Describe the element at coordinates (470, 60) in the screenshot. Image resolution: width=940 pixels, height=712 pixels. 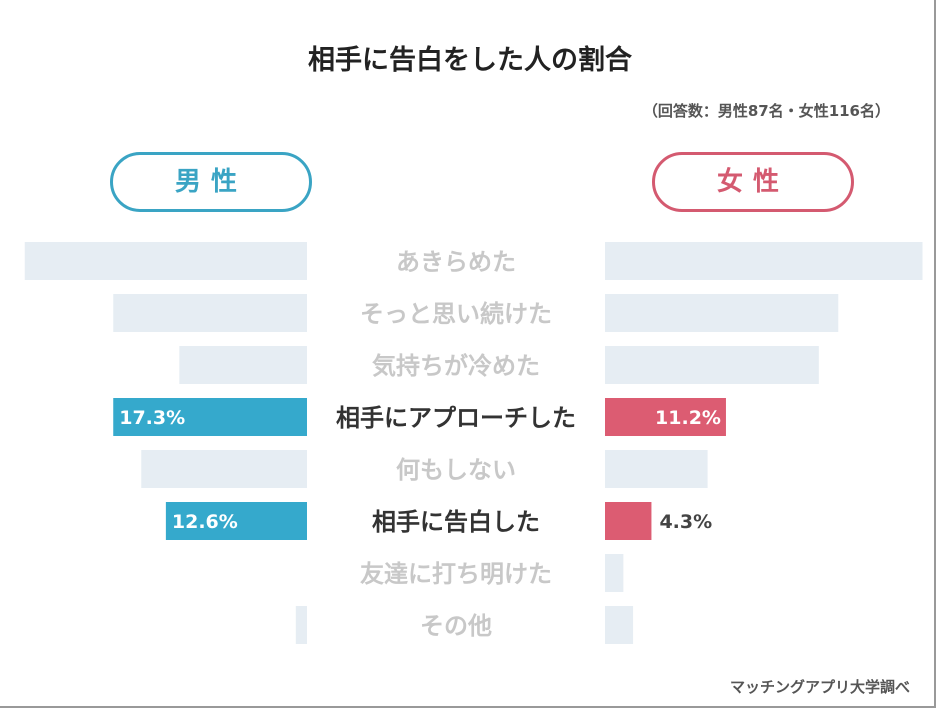
I see `chart-title: 相手に告白をした人の割合` at that location.